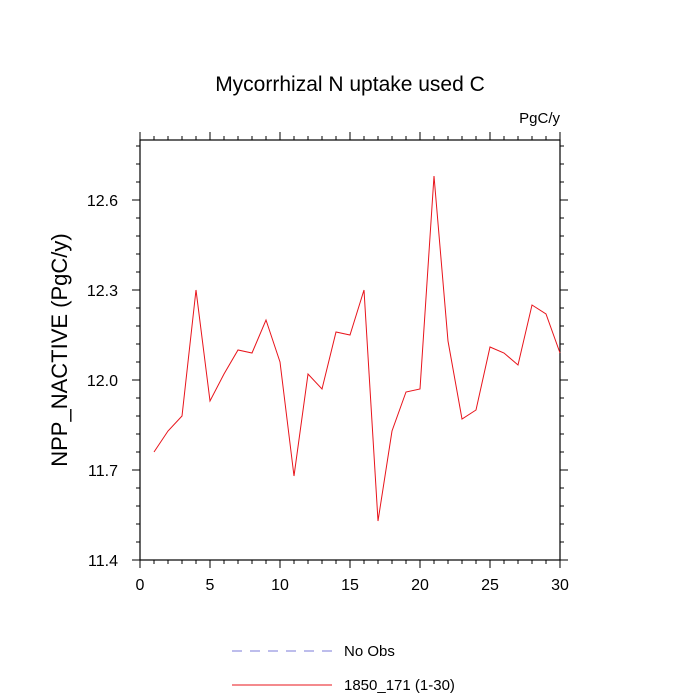 This screenshot has width=700, height=700. What do you see at coordinates (343, 668) in the screenshot?
I see `legend: No Obs 1850_171 (1-30)` at bounding box center [343, 668].